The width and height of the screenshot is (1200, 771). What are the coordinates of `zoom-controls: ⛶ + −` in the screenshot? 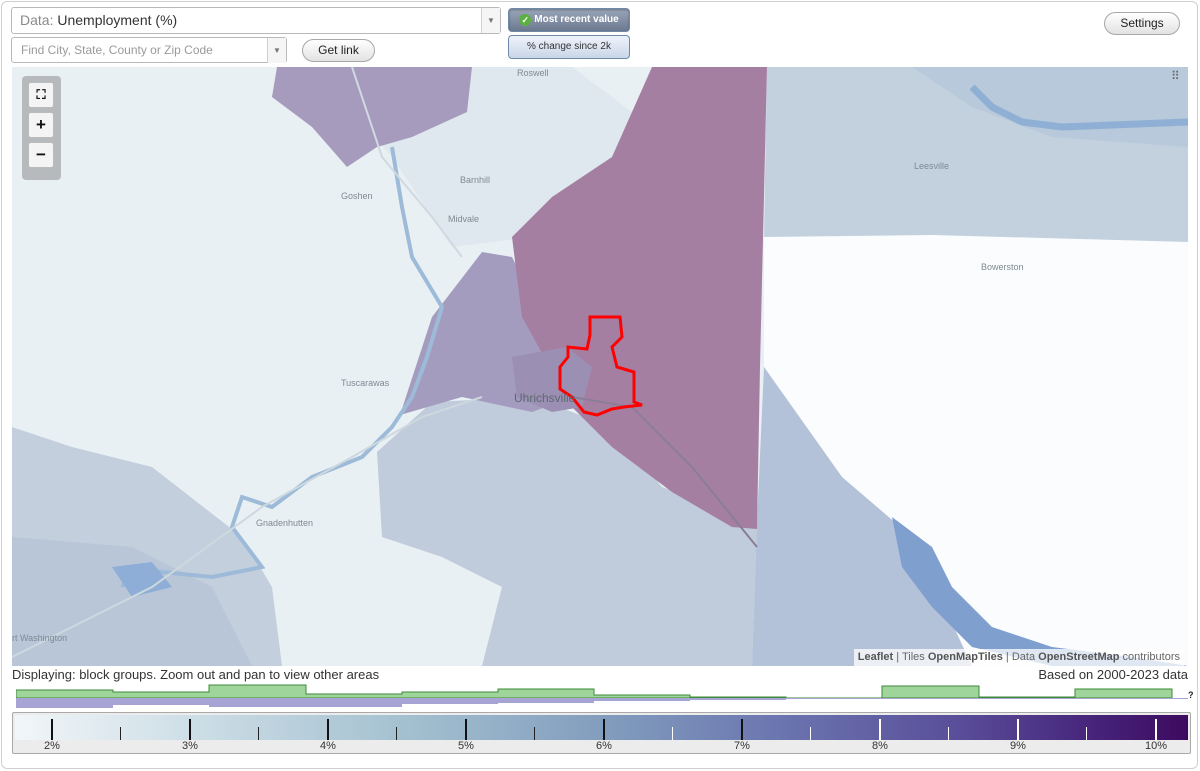 It's located at (41, 128).